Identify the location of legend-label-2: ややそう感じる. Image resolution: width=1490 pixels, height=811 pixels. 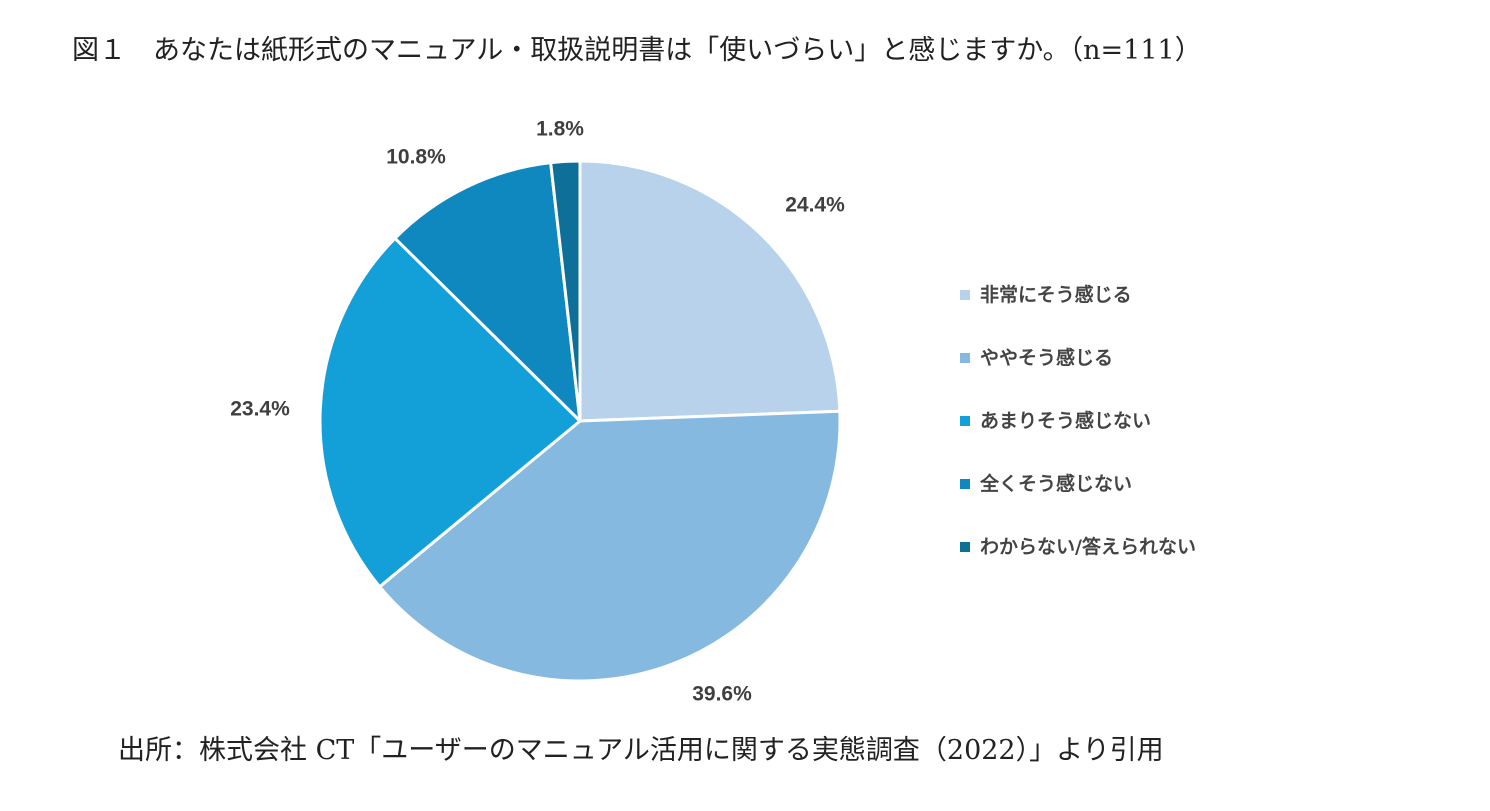
(1046, 357).